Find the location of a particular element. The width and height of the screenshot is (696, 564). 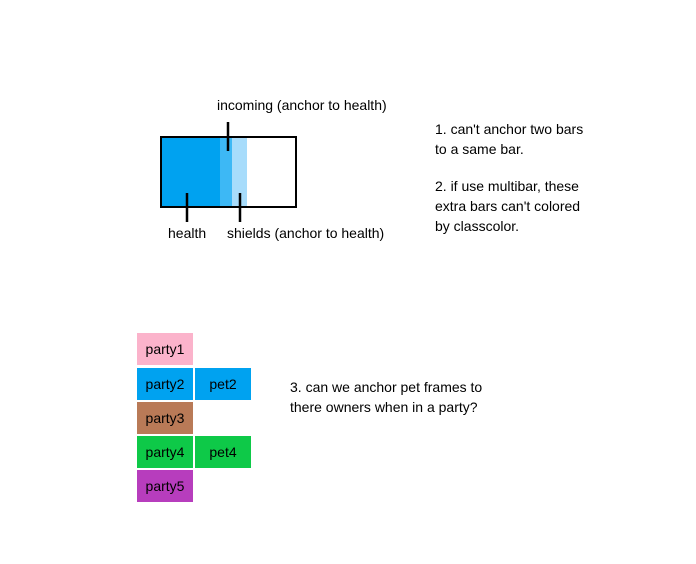

note-1: 1. can't anchor two bars to a same bar. is located at coordinates (509, 139).